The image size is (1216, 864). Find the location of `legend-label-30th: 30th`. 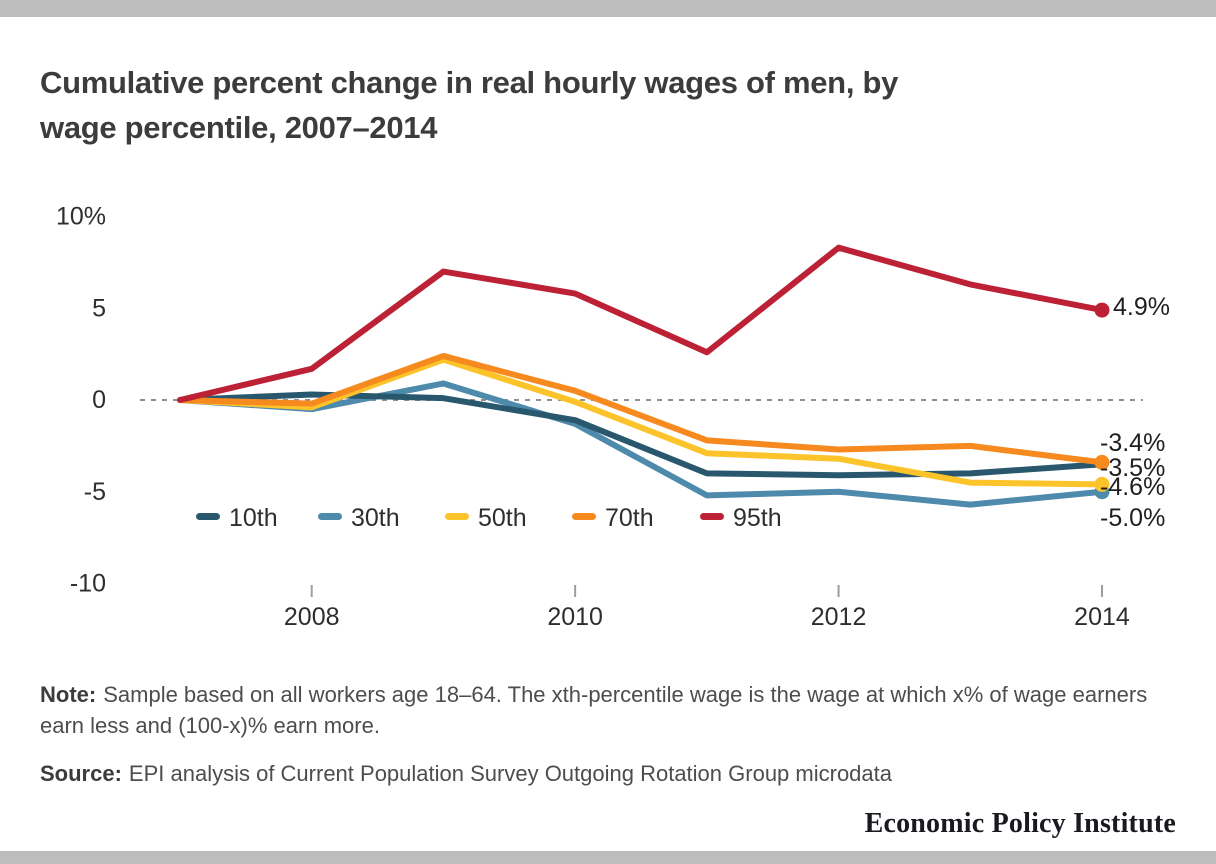

legend-label-30th: 30th is located at coordinates (375, 518).